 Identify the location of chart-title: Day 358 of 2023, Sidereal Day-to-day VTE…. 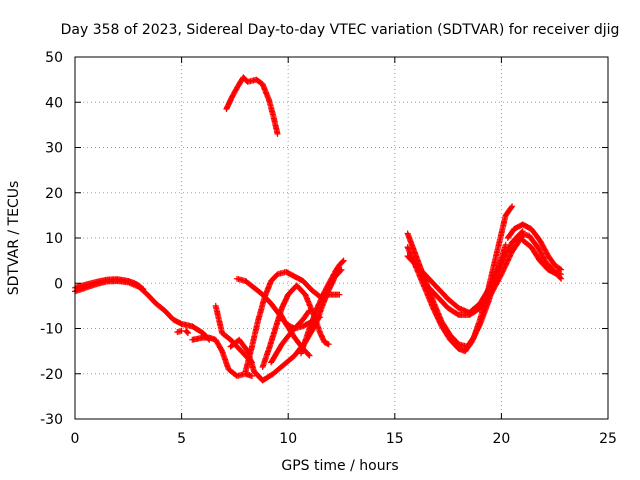
(340, 30).